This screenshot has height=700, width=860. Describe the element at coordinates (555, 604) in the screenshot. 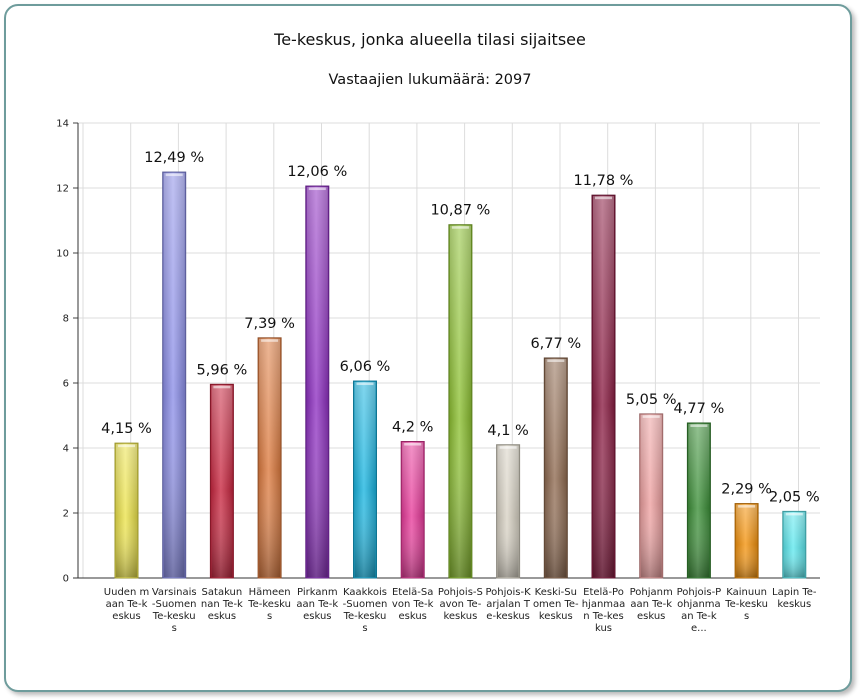

I see `x-category-label: Keski-Suomen Te-keskus` at that location.